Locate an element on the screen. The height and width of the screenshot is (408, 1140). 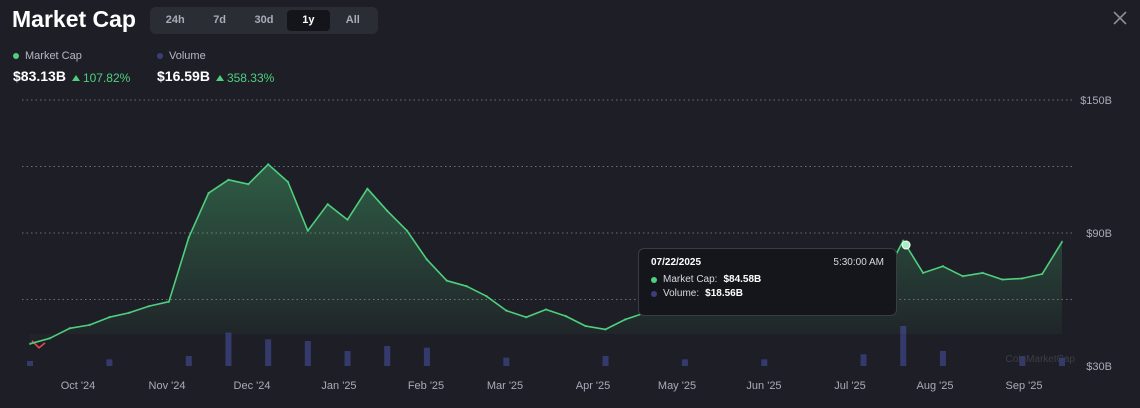
tab-24h: 24h is located at coordinates (175, 20).